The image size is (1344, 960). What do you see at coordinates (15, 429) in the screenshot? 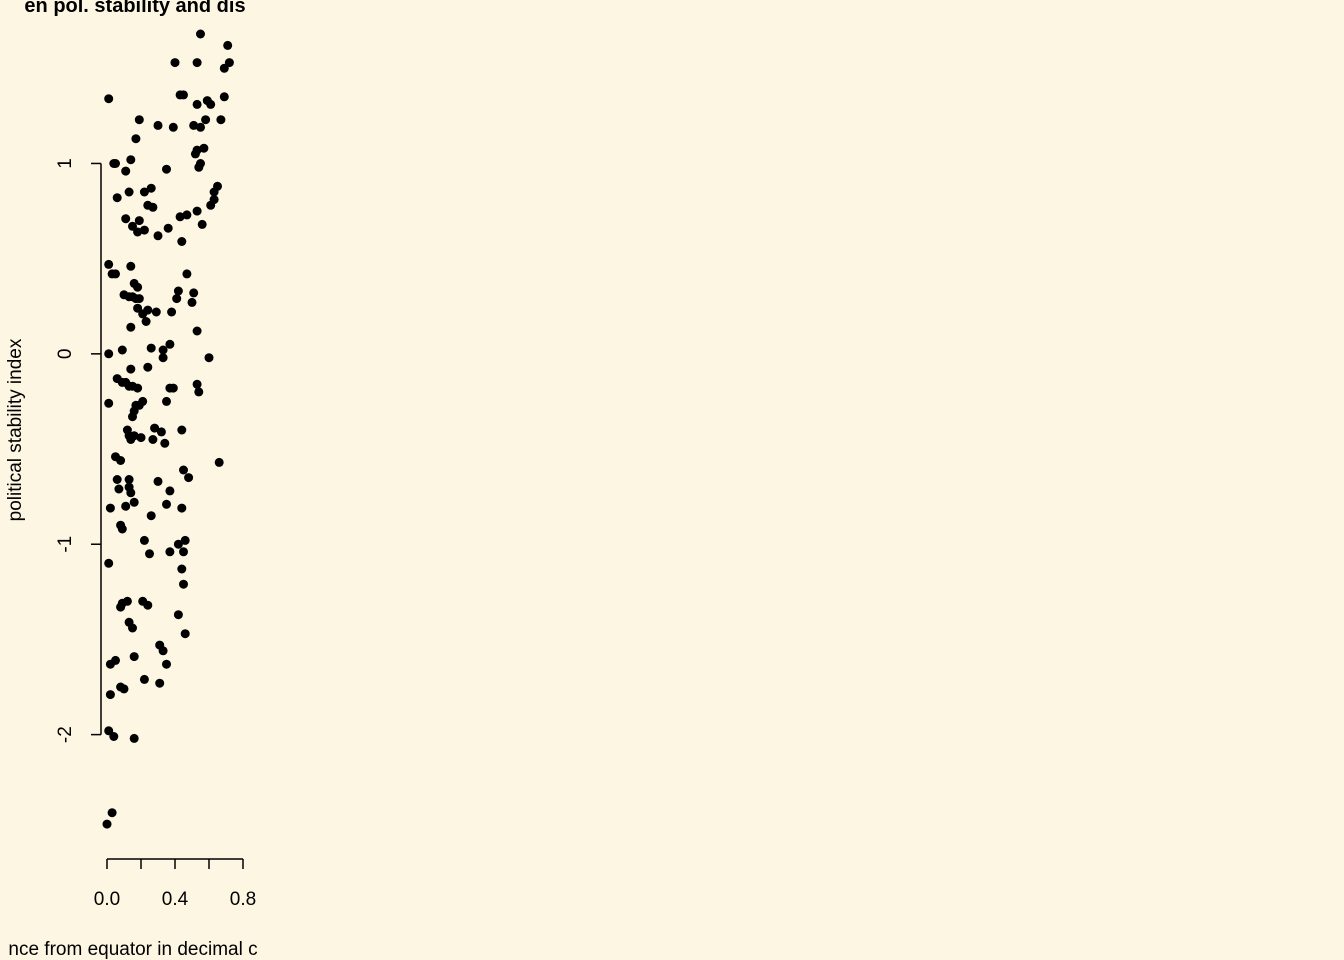
I see `y-axis-label: political stability index` at bounding box center [15, 429].